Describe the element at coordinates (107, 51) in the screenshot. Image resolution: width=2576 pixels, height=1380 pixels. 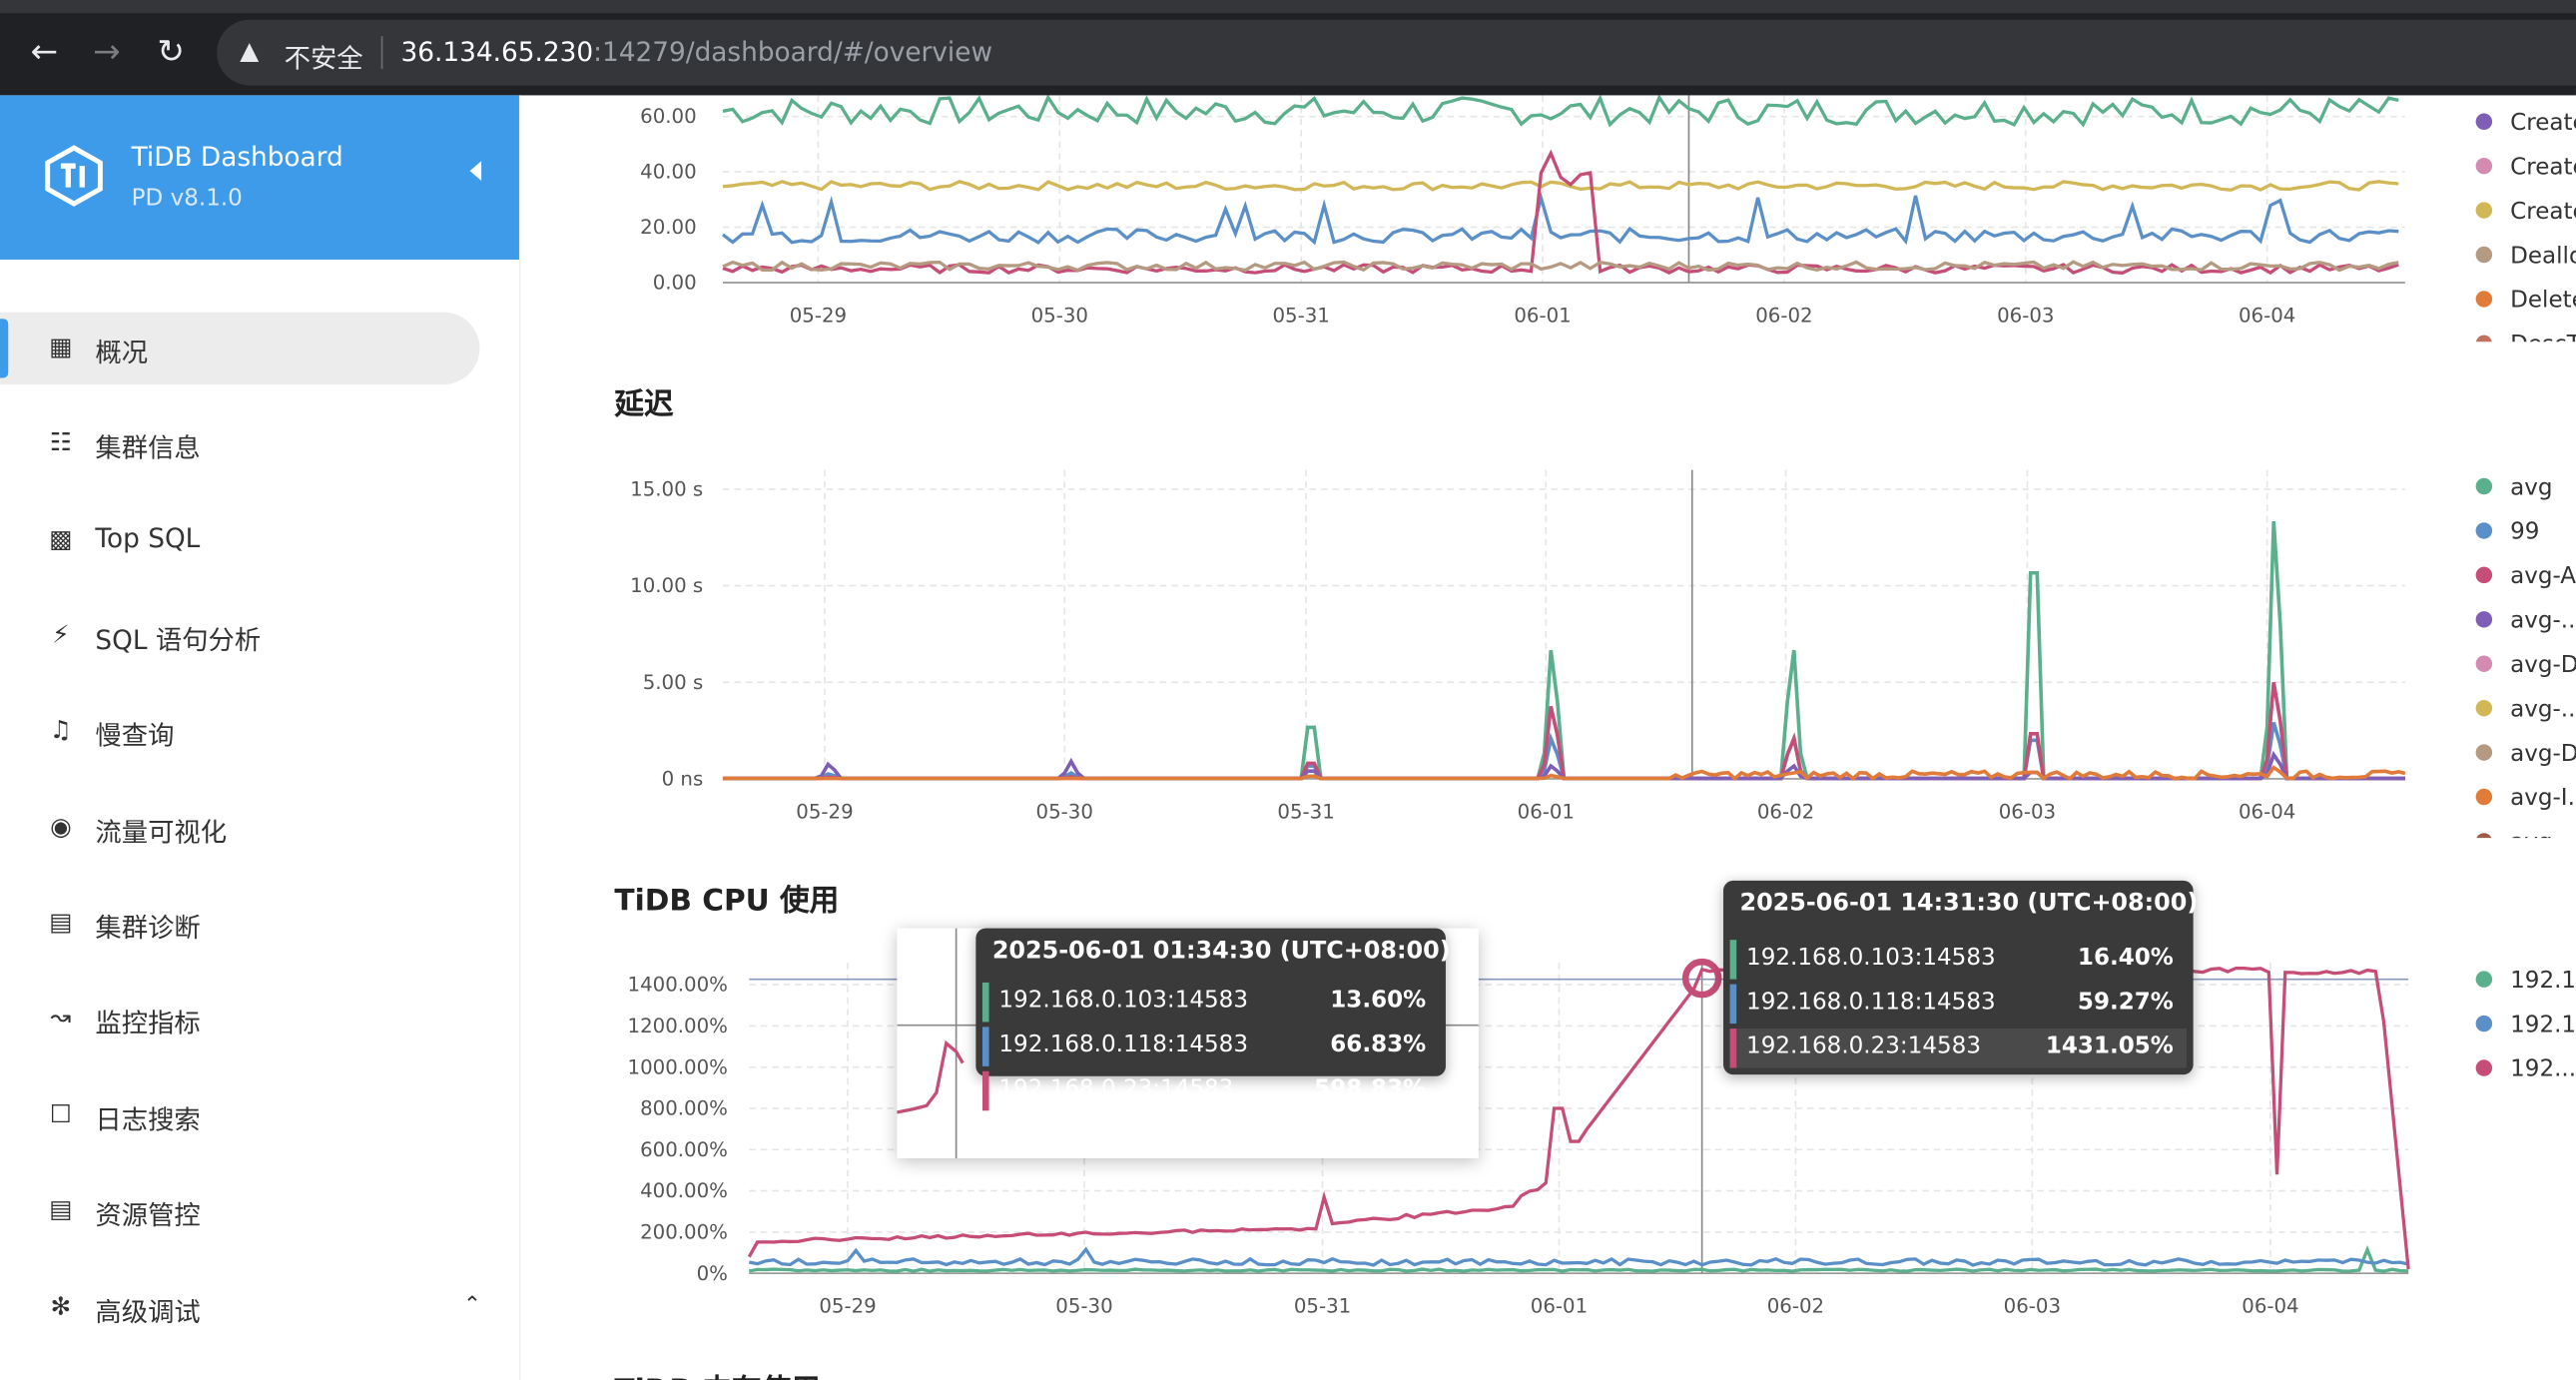
I see `forward-arrow-icon: →` at that location.